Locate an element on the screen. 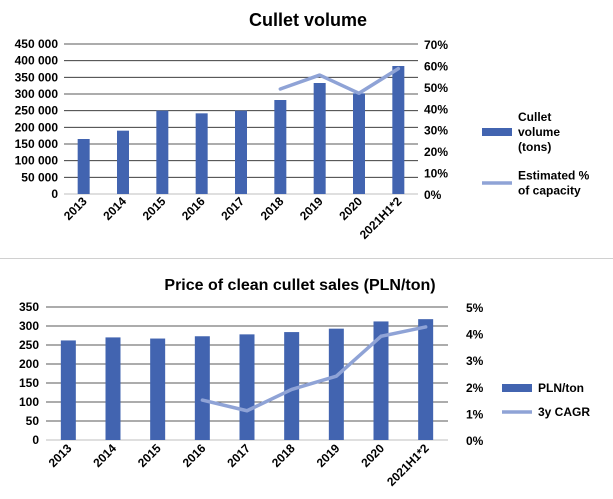 The height and width of the screenshot is (499, 613). chart-divider is located at coordinates (306, 258).